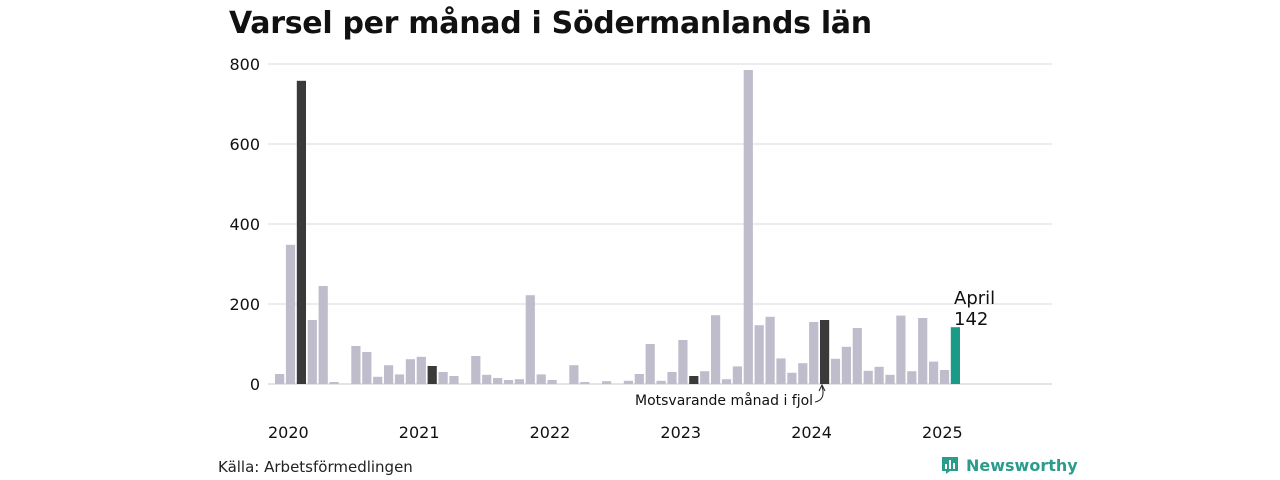 Image resolution: width=1280 pixels, height=480 pixels. Describe the element at coordinates (942, 432) in the screenshot. I see `x-tick-label: 2025` at that location.